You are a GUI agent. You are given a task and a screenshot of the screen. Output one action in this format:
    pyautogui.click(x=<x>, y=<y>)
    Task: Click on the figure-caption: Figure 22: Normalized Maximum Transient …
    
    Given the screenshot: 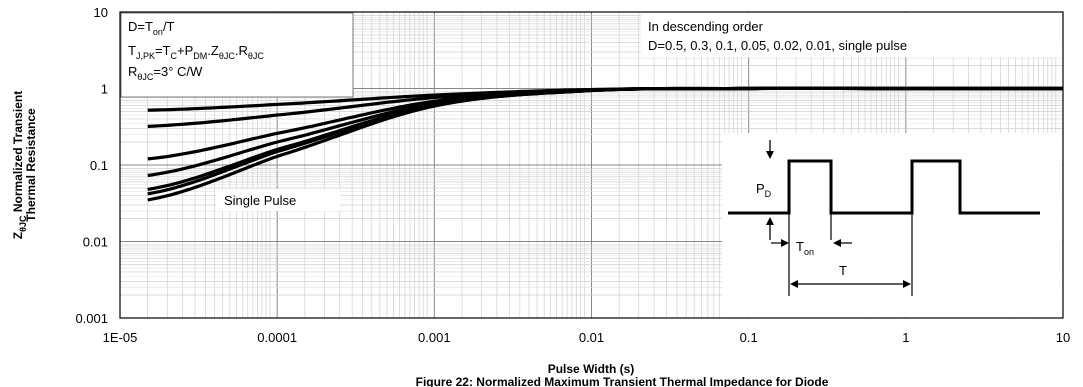 What is the action you would take?
    pyautogui.click(x=622, y=381)
    